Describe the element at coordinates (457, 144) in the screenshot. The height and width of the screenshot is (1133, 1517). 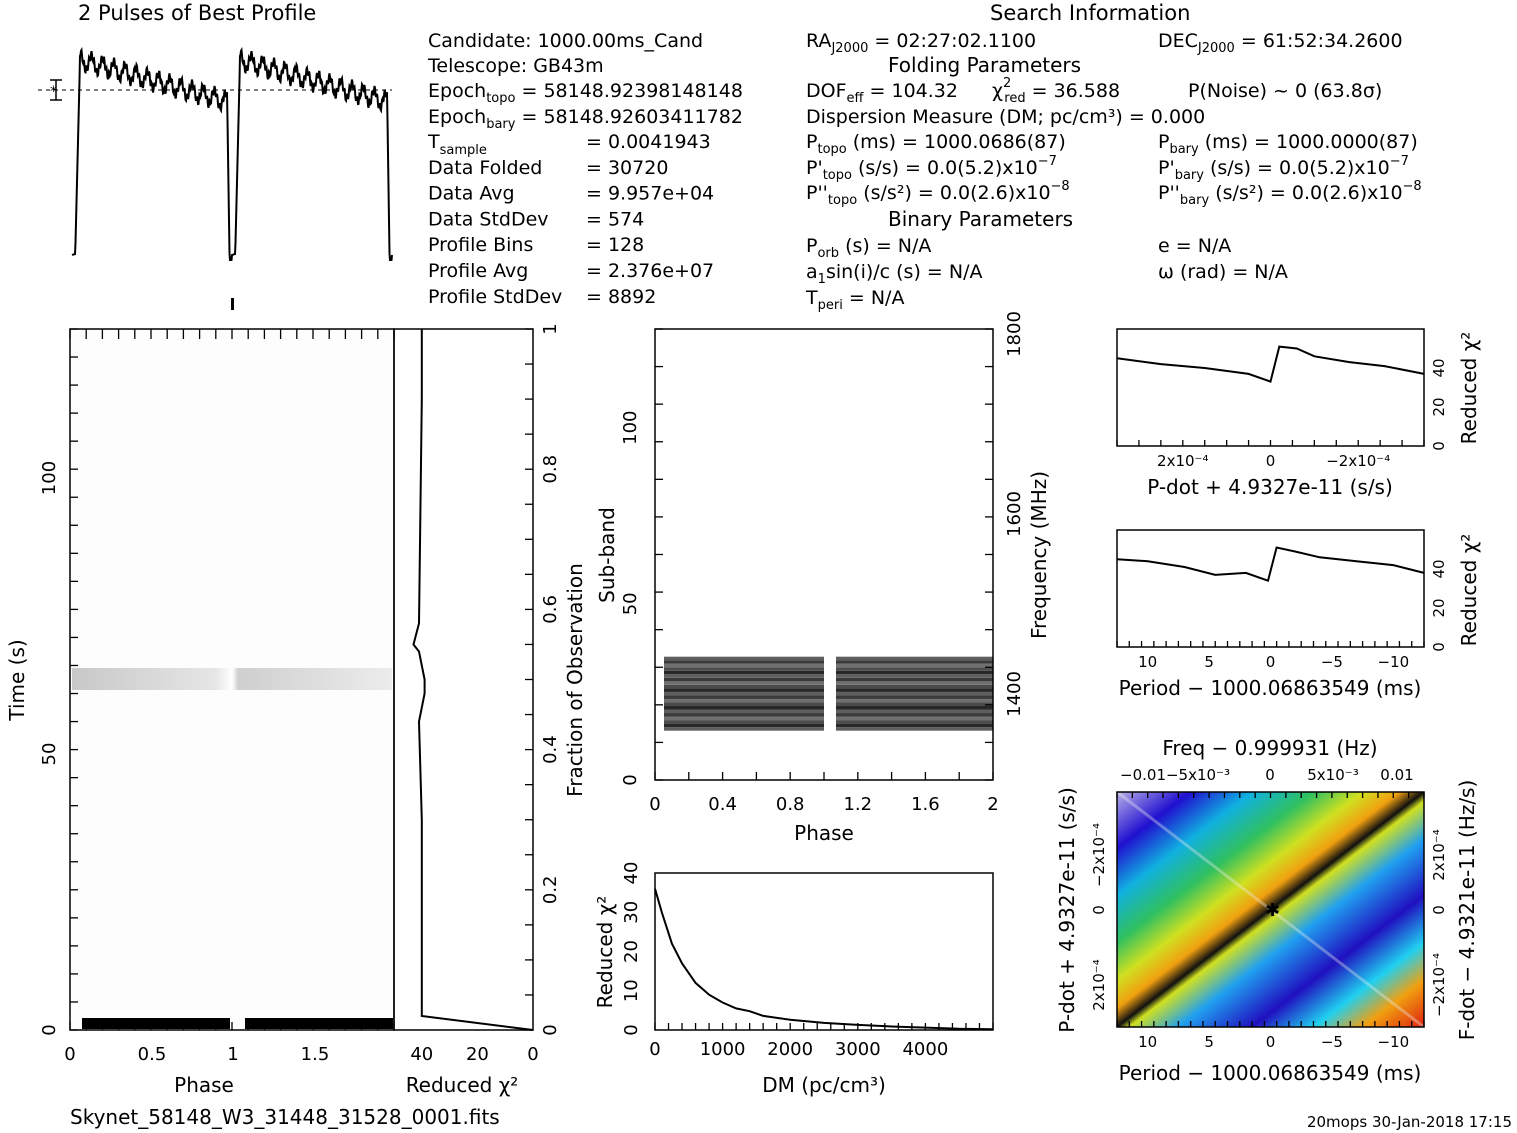
I see `candidate-row-label: Tsample` at that location.